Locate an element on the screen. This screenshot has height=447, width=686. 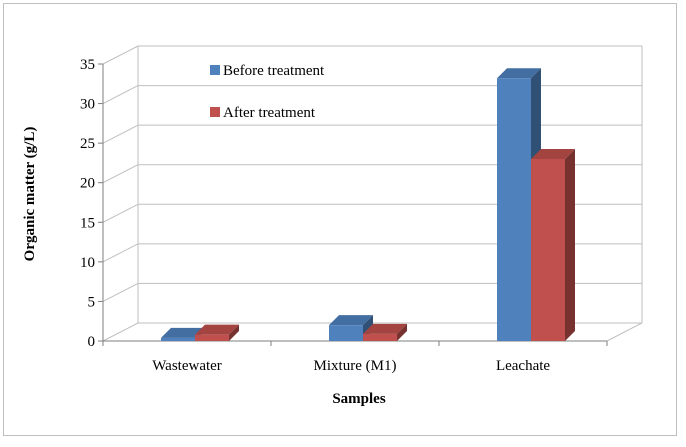
legend: Before treatment After treatment is located at coordinates (267, 92).